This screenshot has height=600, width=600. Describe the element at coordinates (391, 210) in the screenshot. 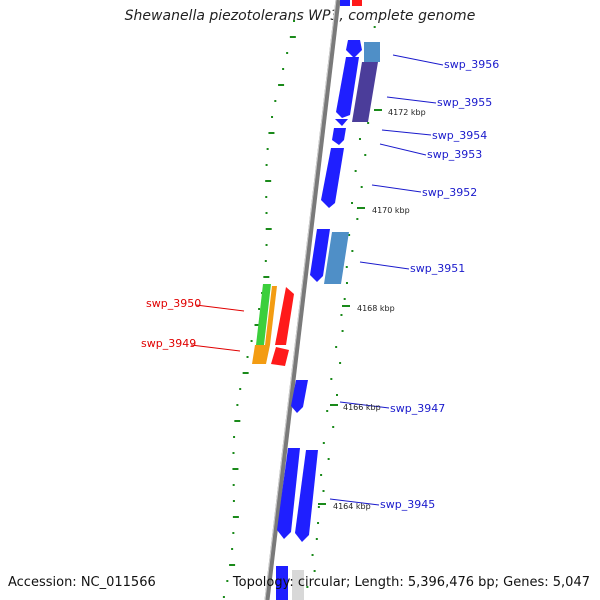

I see `scale-label: 4170 kbp` at that location.